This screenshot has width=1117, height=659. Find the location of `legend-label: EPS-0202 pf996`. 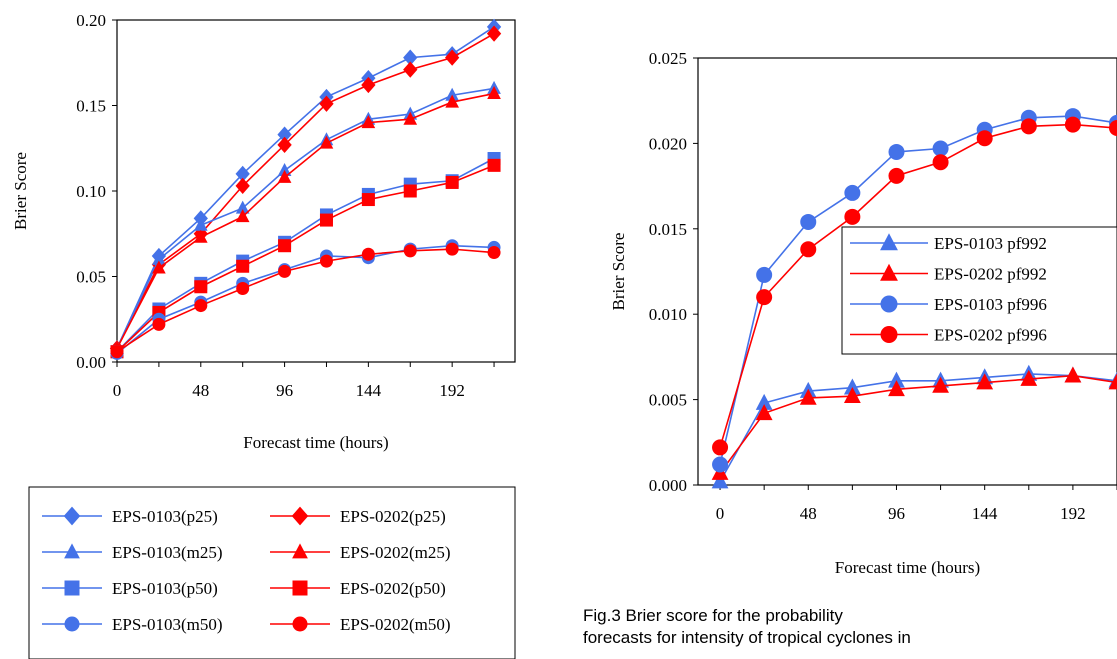

legend-label: EPS-0202 pf996 is located at coordinates (990, 335).